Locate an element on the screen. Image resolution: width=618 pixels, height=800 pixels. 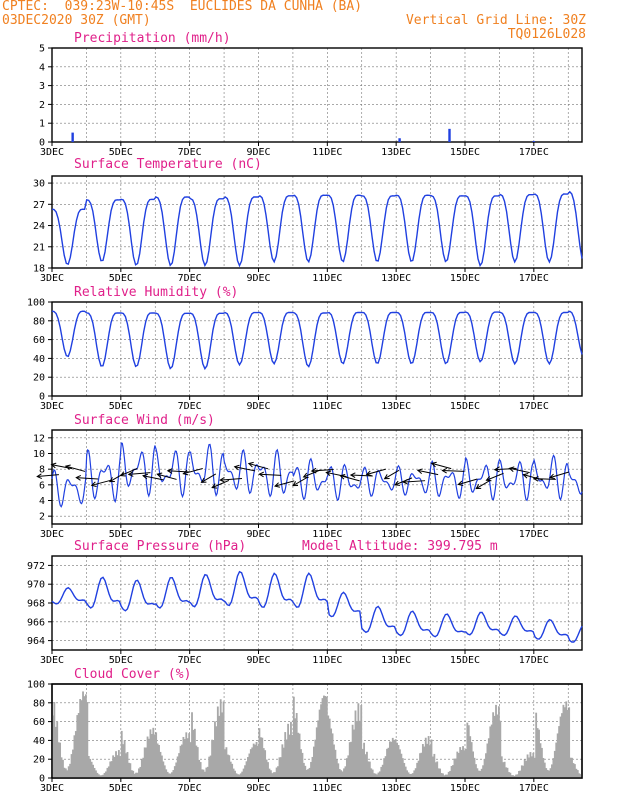
y-tick-label: 2 is located at coordinates (42, 105).